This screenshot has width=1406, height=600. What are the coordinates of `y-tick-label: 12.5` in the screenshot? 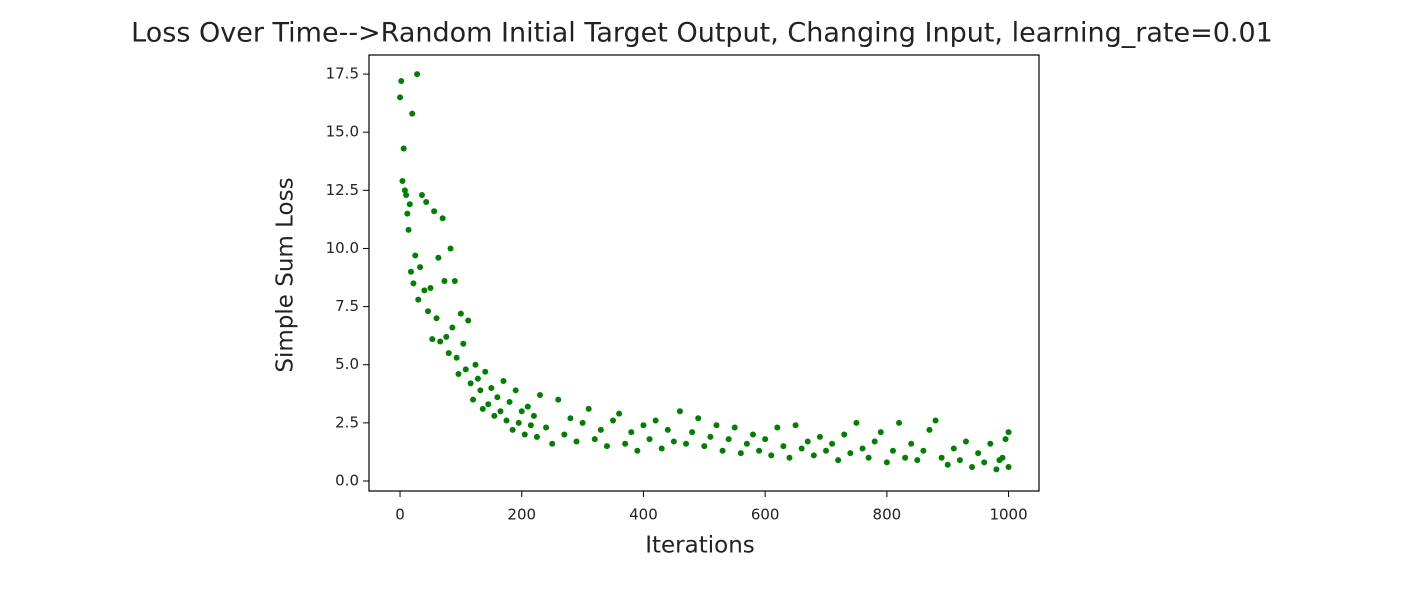 It's located at (342, 190).